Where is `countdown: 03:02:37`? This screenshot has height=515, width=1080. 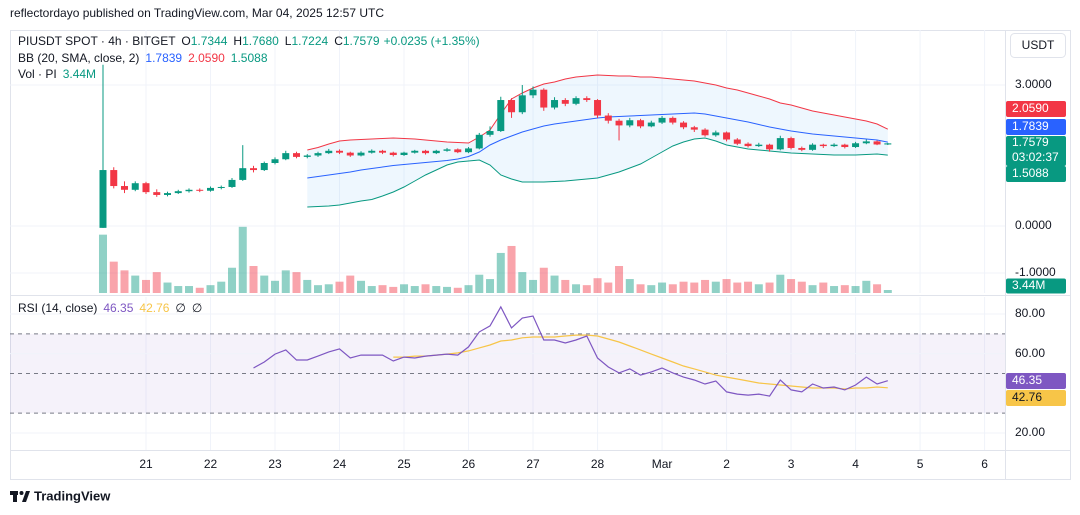
countdown: 03:02:37 is located at coordinates (1035, 157).